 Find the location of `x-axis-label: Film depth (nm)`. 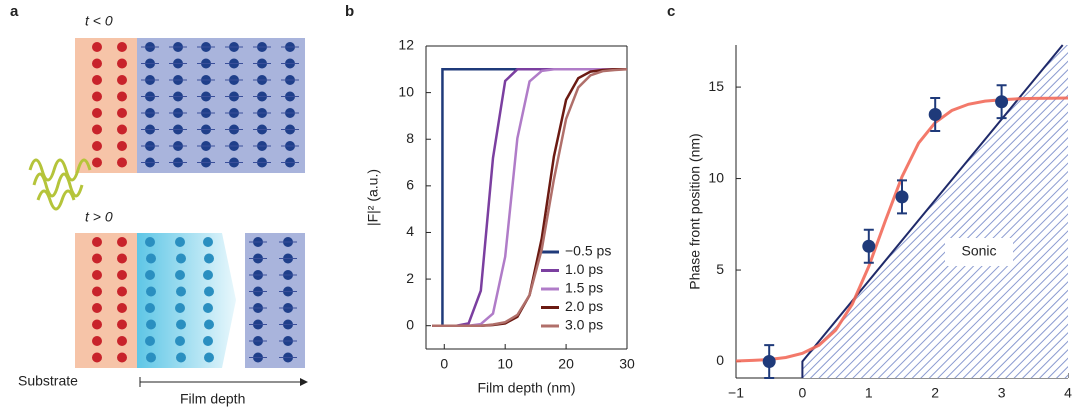

x-axis-label: Film depth (nm) is located at coordinates (526, 388).